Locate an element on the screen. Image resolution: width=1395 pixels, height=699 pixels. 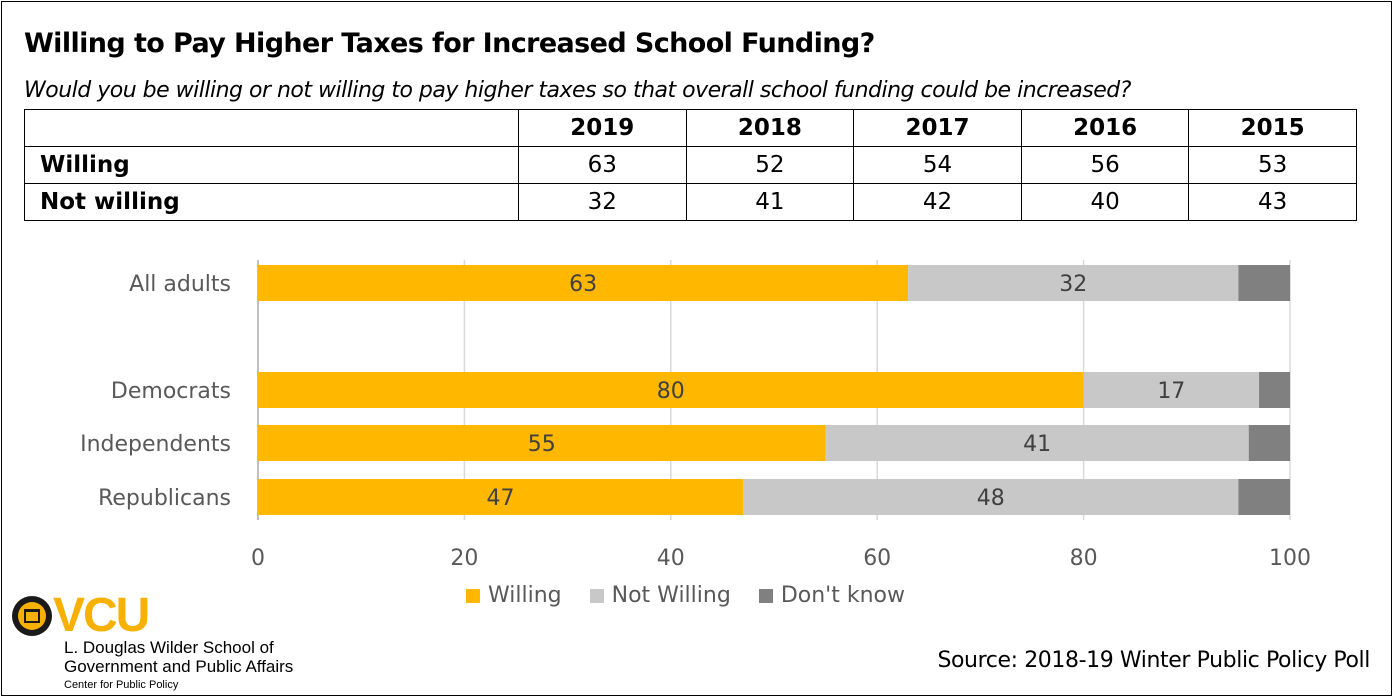
row-label: Not willing is located at coordinates (271, 202).